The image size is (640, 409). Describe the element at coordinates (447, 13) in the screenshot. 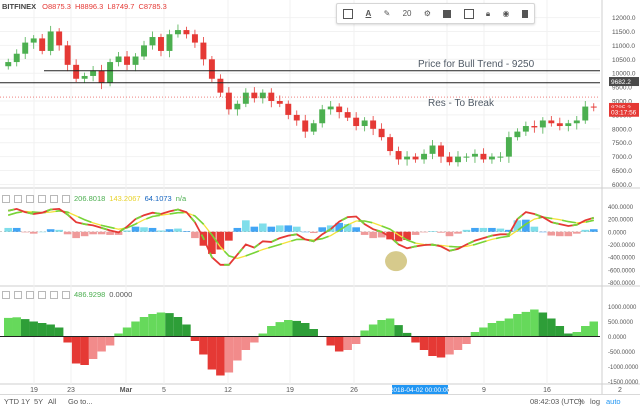

I see `template-icon` at that location.